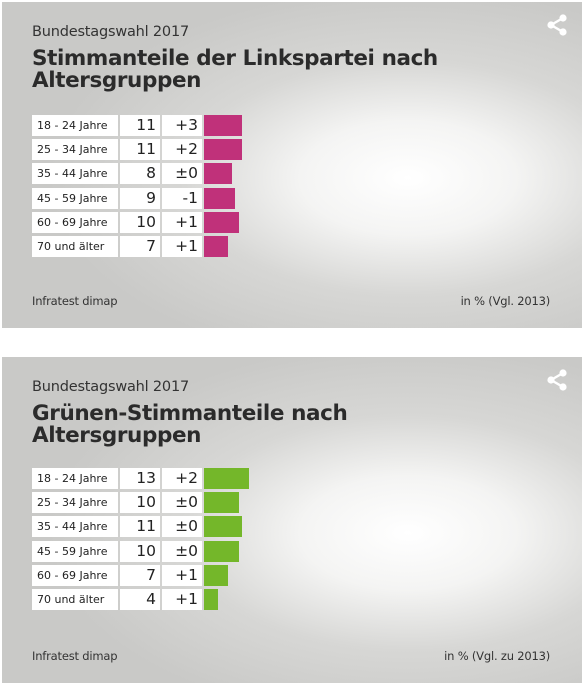 The width and height of the screenshot is (585, 687). I want to click on change-label: +3, so click(182, 125).